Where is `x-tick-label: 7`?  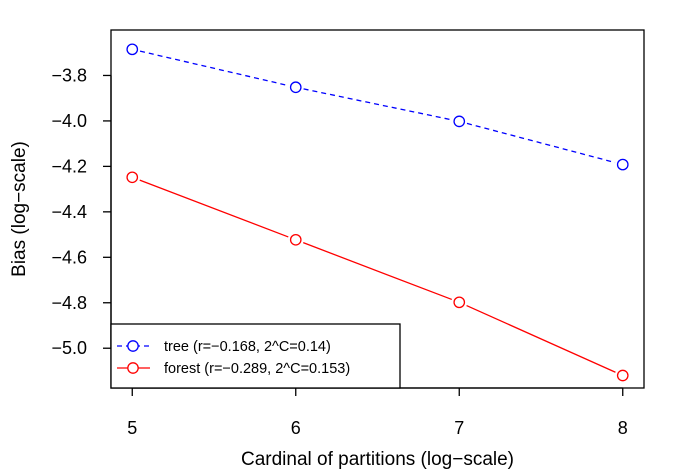 x-tick-label: 7 is located at coordinates (459, 428).